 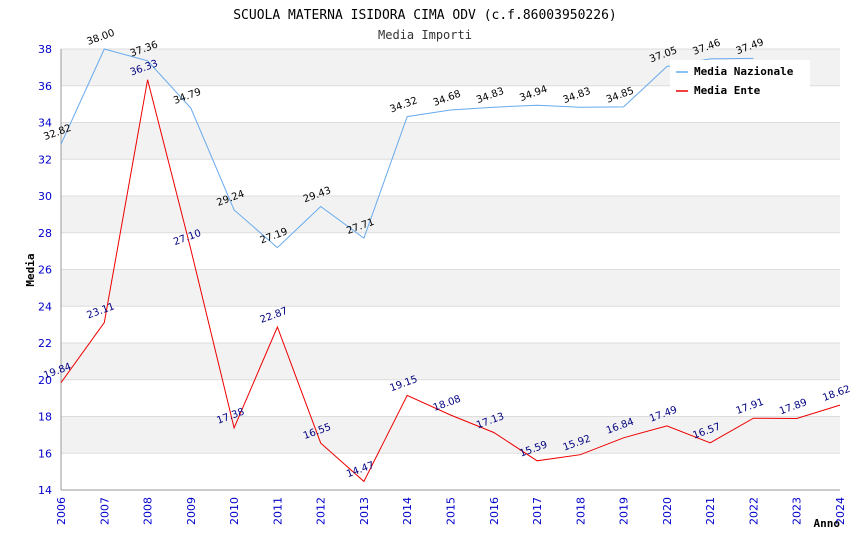 I want to click on x-tick-label: 2024, so click(x=840, y=511).